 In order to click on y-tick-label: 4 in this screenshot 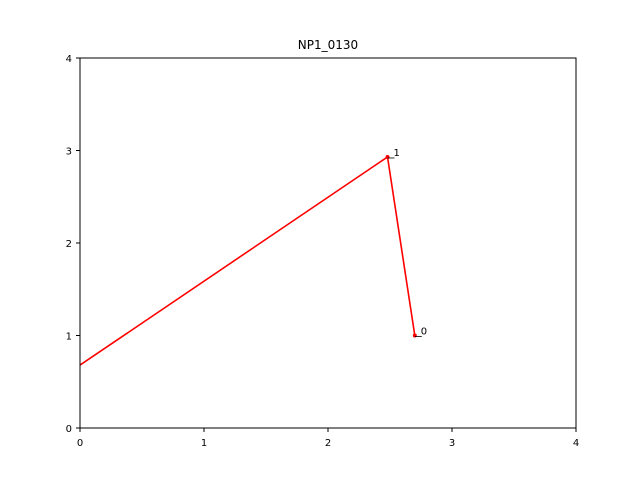, I will do `click(69, 59)`.